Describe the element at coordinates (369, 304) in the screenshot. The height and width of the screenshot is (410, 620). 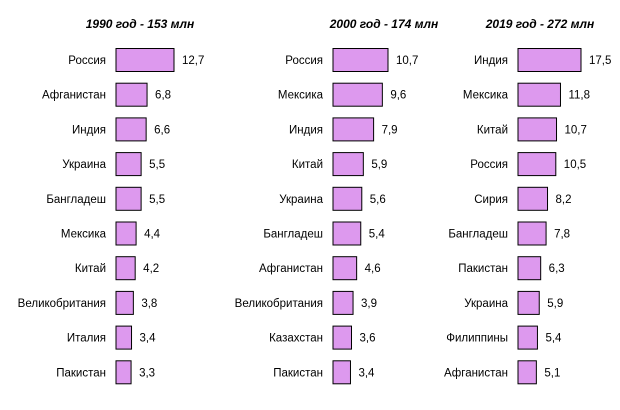
I see `value-label: 3,9` at that location.